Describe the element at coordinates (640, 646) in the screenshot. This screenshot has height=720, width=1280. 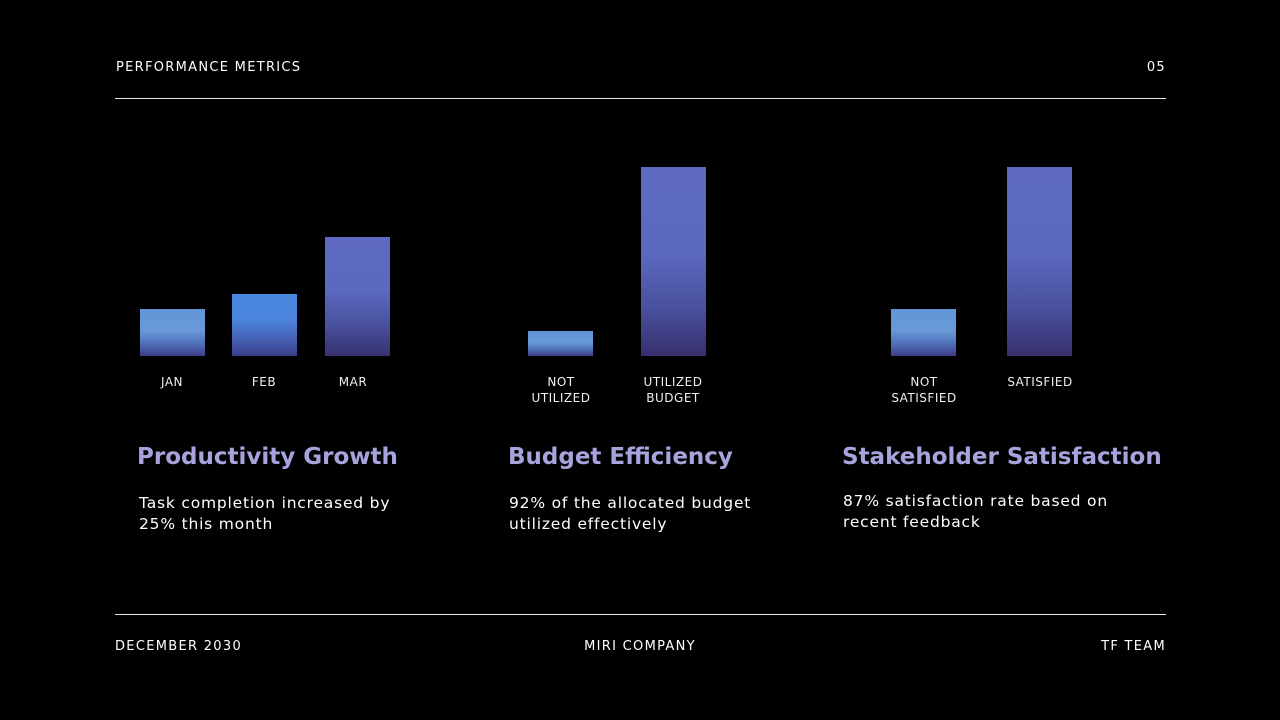
I see `footer-company: MIRI COMPANY` at that location.